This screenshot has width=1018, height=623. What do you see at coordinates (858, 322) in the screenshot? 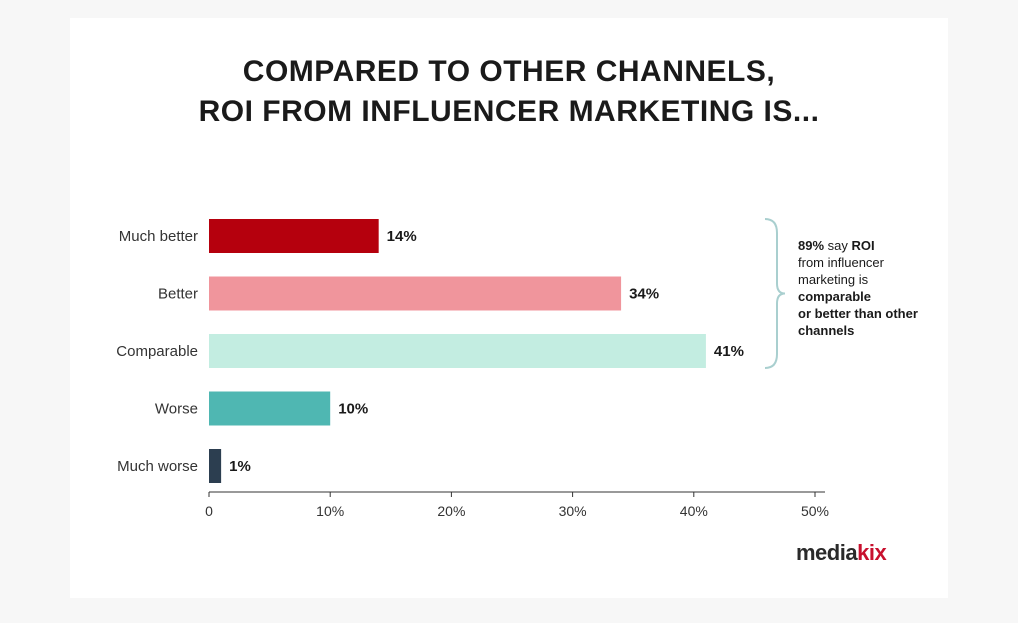
I see `note-bold-2: or better than other channels` at bounding box center [858, 322].